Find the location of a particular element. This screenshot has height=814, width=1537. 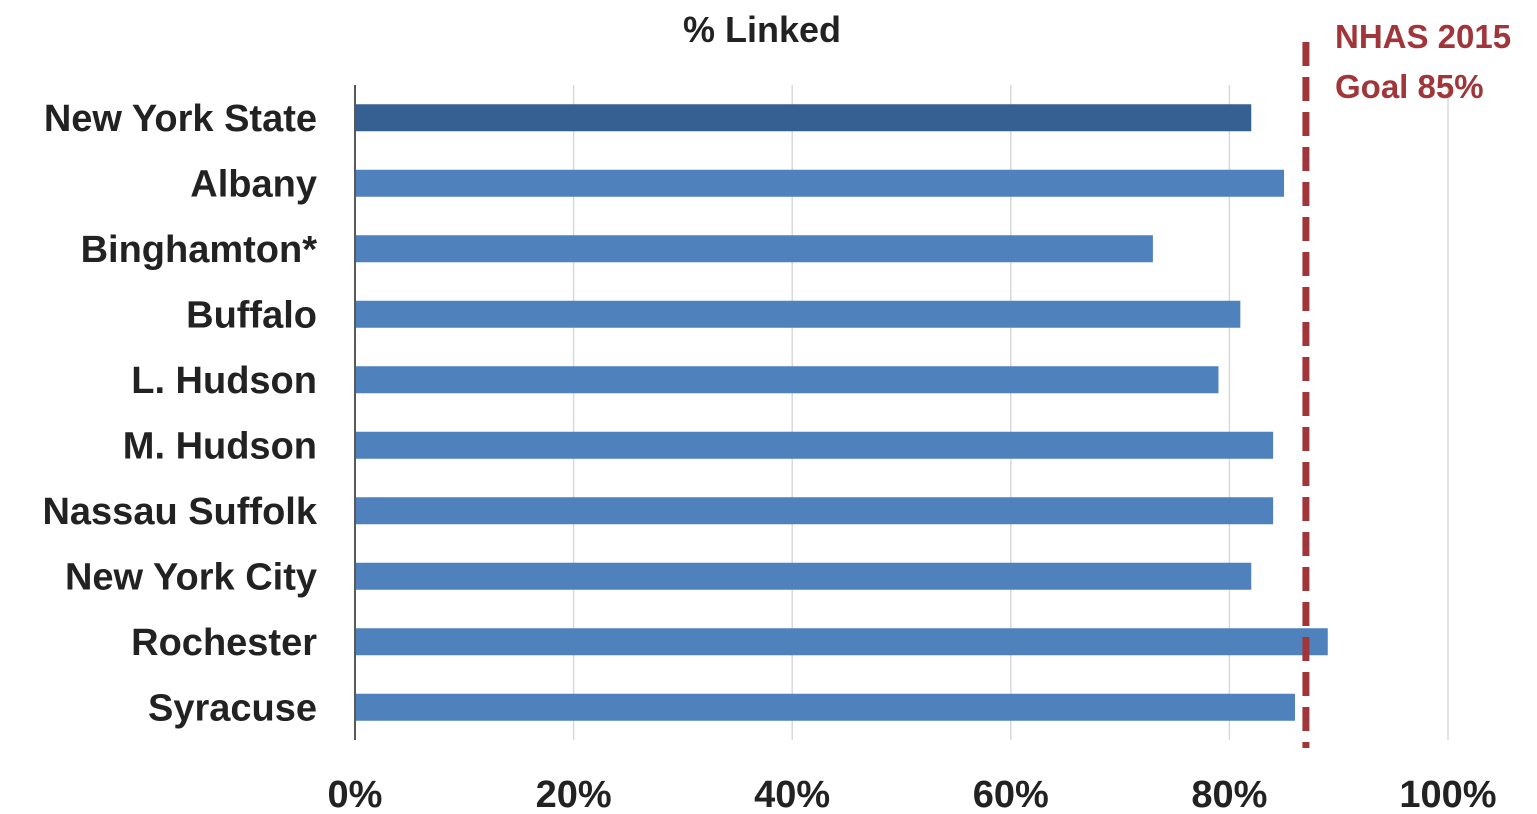

goal-label: NHAS 2015 Goal 85% is located at coordinates (1423, 61).